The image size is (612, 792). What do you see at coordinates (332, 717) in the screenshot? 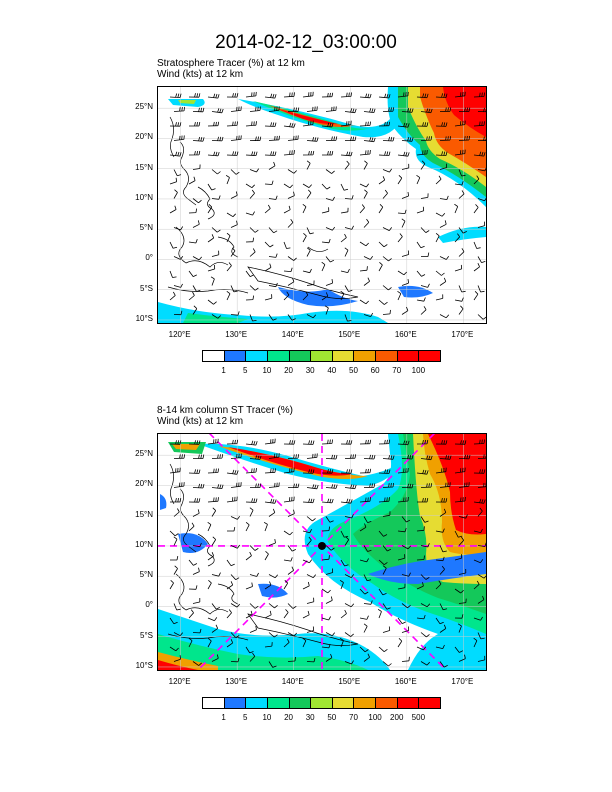
I see `colorbar-level-label: 50` at bounding box center [332, 717].